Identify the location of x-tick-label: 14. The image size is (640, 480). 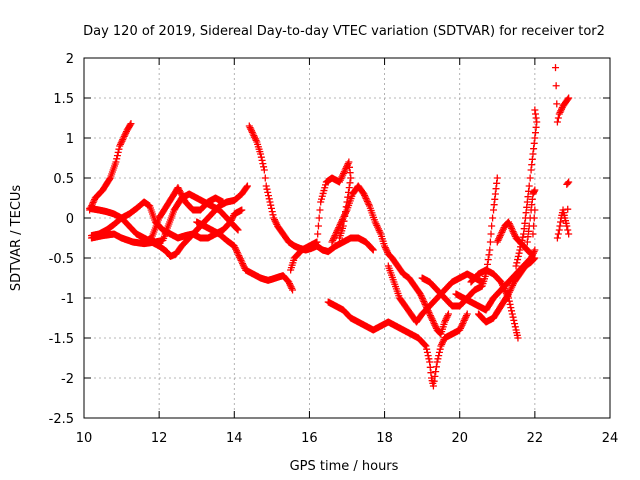
(234, 438).